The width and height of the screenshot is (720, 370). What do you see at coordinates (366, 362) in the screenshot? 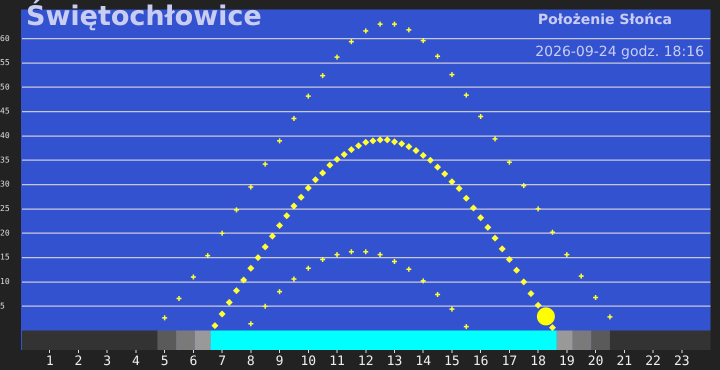
I see `x-tick-label: 12` at bounding box center [366, 362].